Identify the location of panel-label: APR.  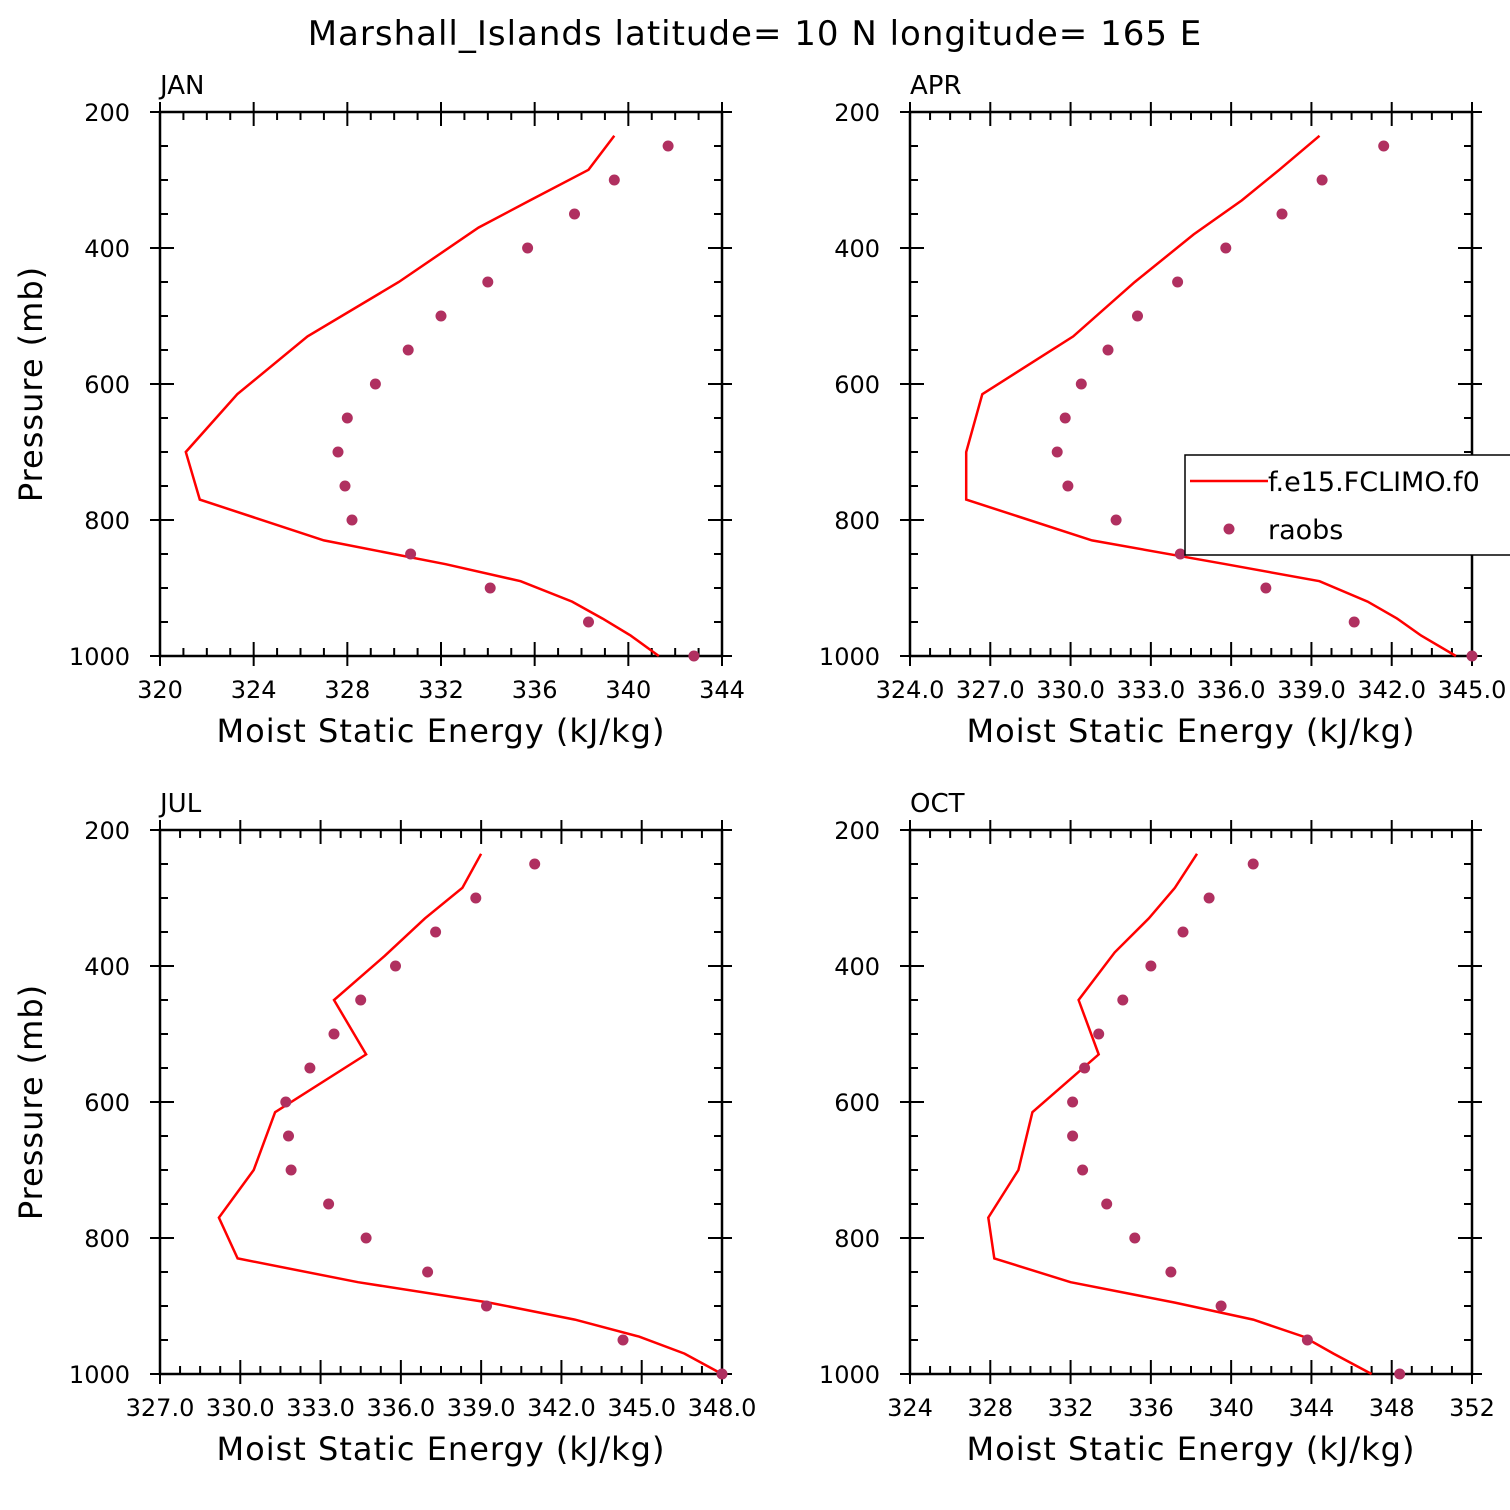
(936, 86).